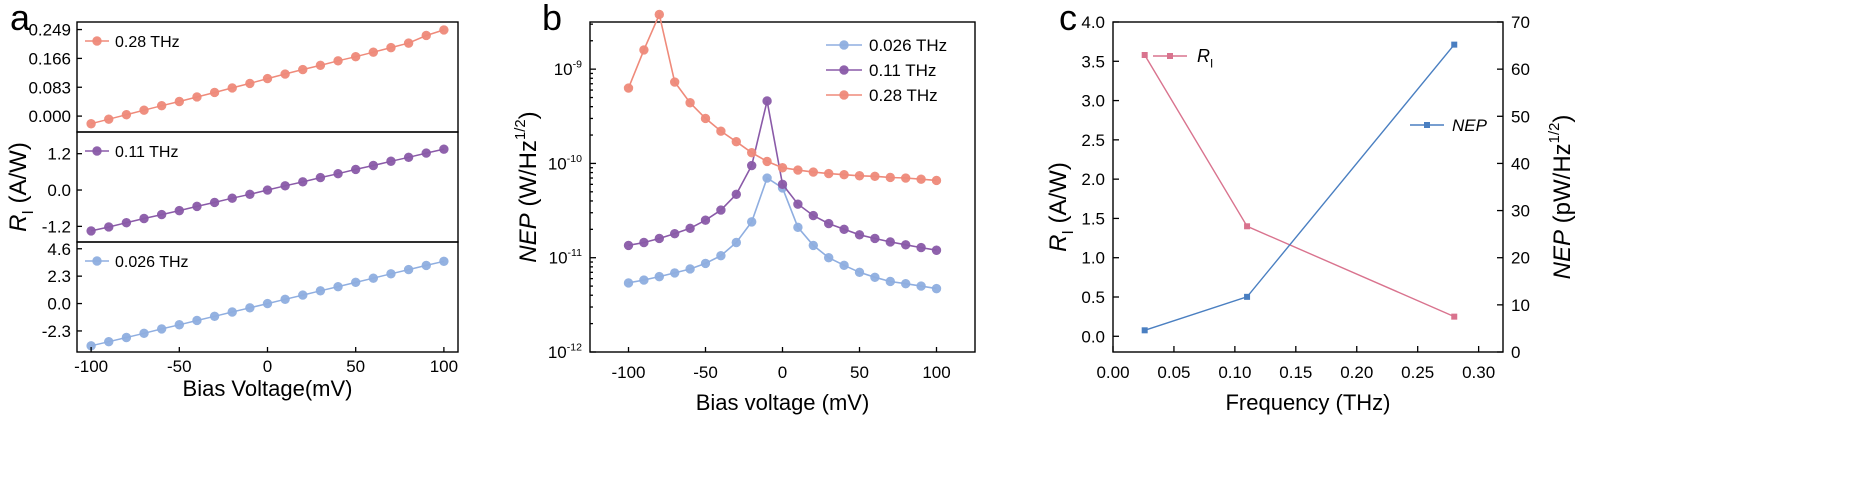  What do you see at coordinates (1561, 197) in the screenshot?
I see `panel-c-right-y-axis-label: NEP (pW/Hz1/2)` at bounding box center [1561, 197].